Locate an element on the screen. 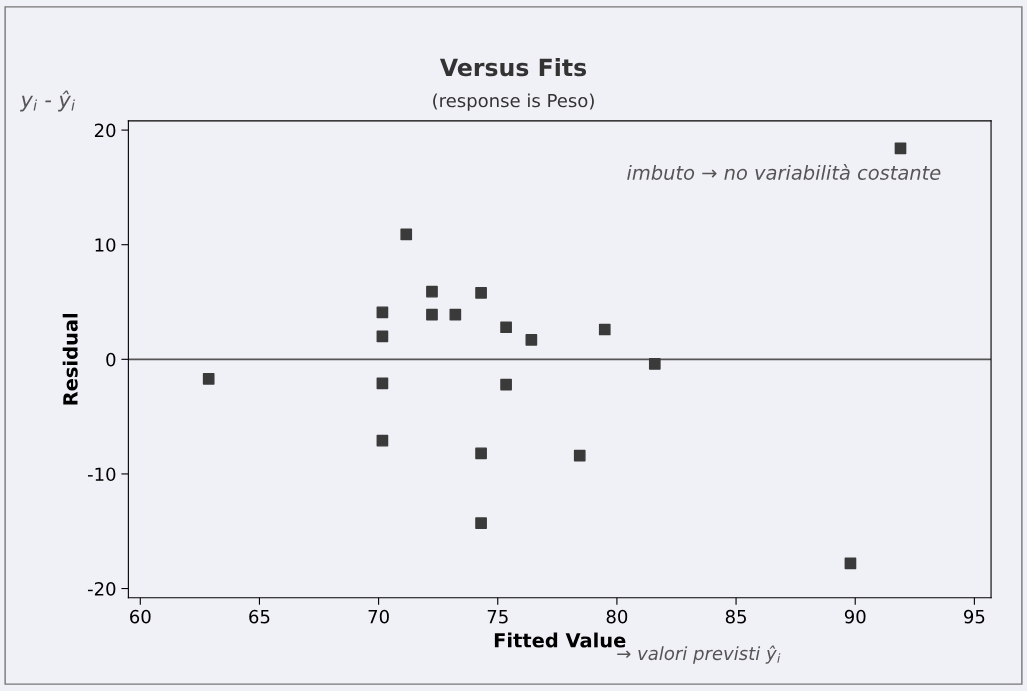  x-tick-label: 75 is located at coordinates (497, 617).